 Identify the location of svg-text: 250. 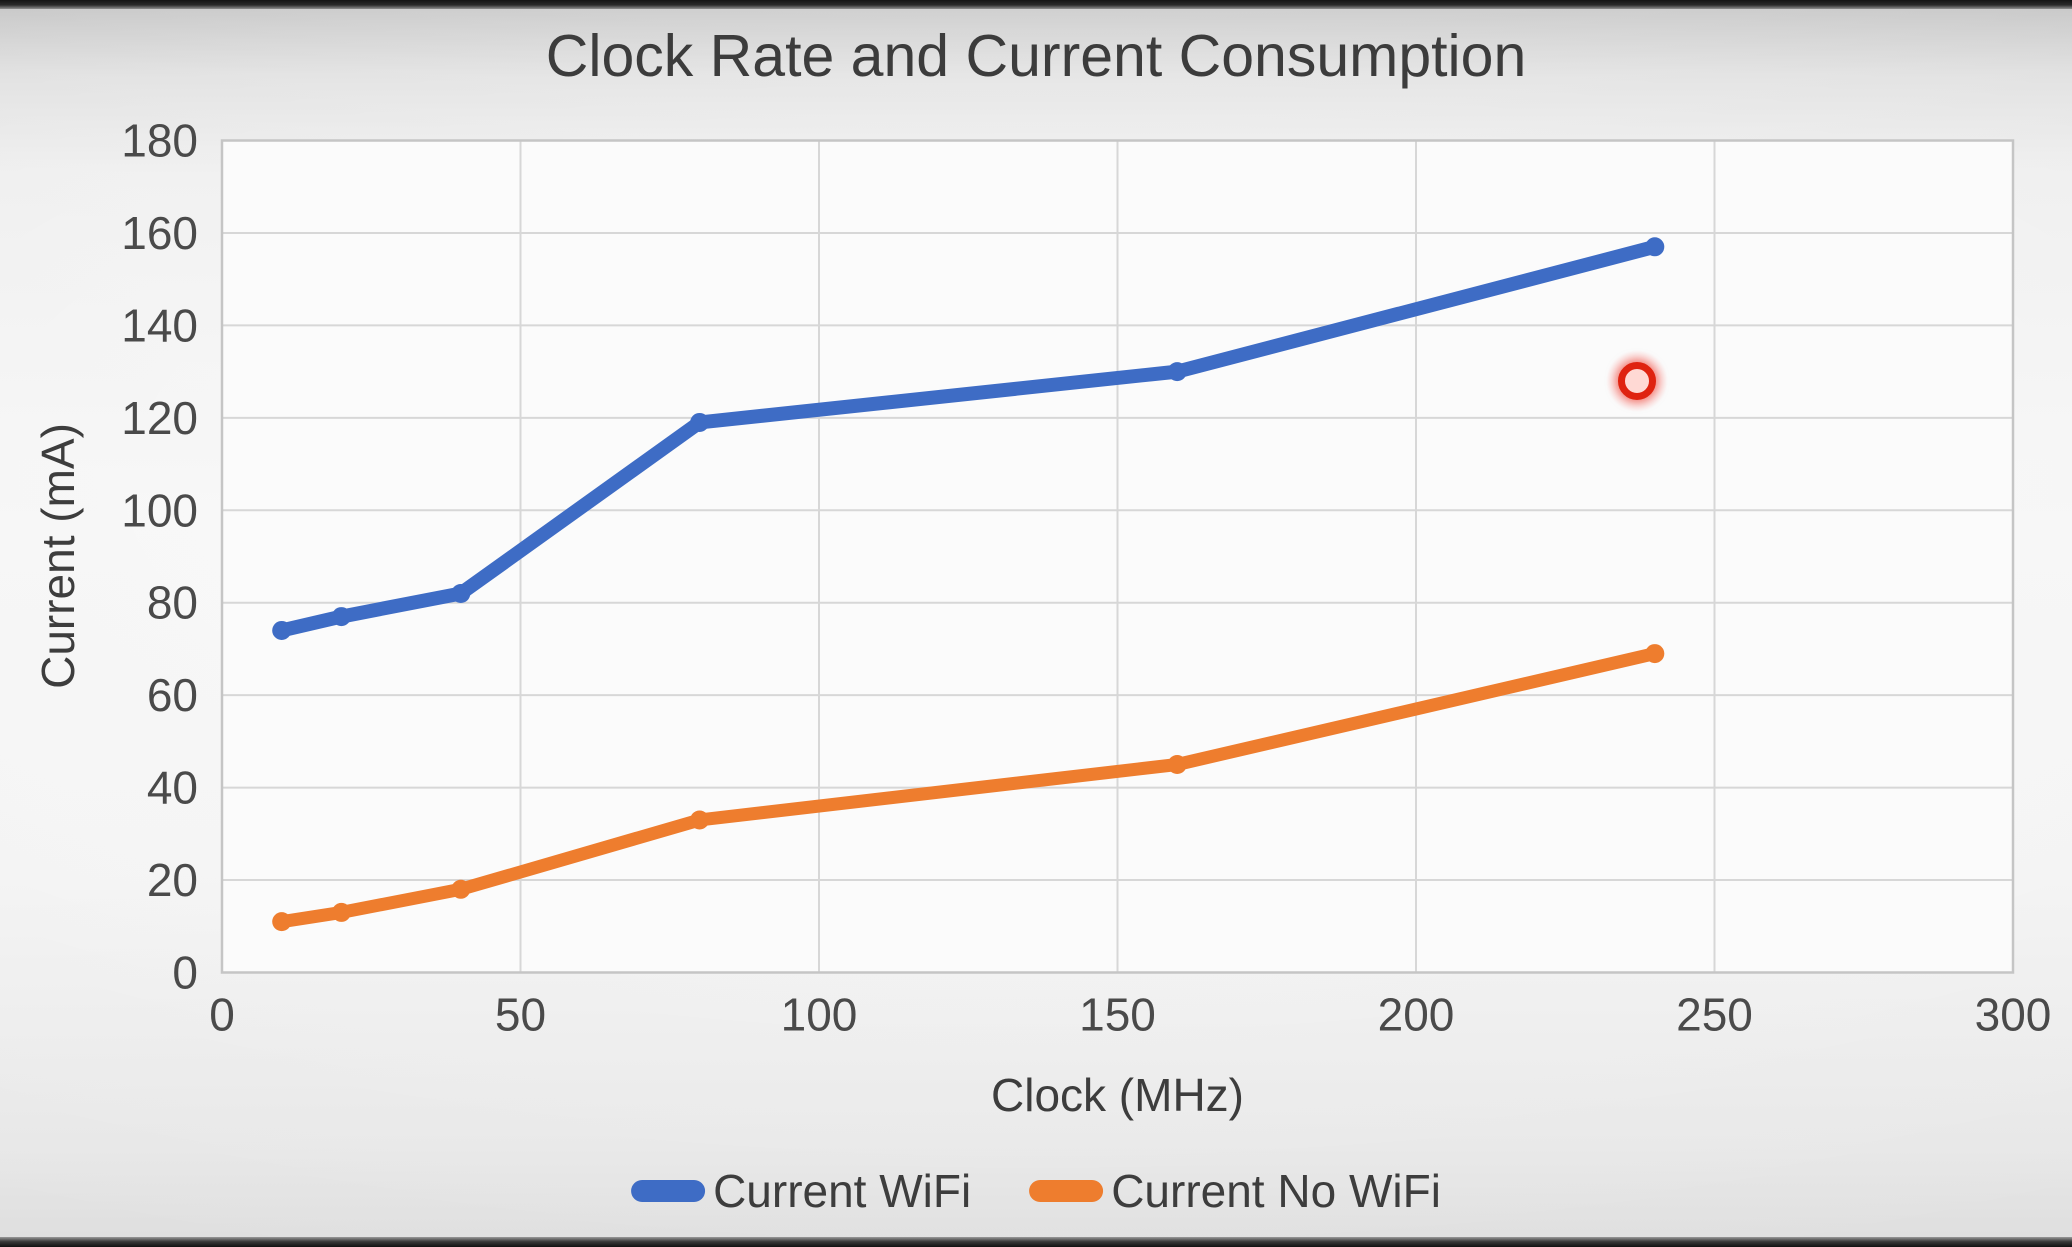
(1714, 1015).